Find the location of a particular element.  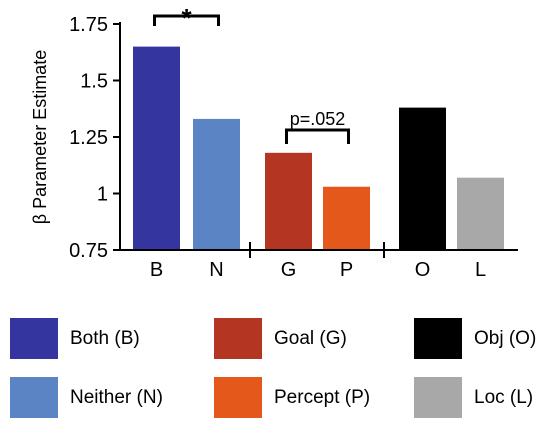

bar-b is located at coordinates (156, 148).